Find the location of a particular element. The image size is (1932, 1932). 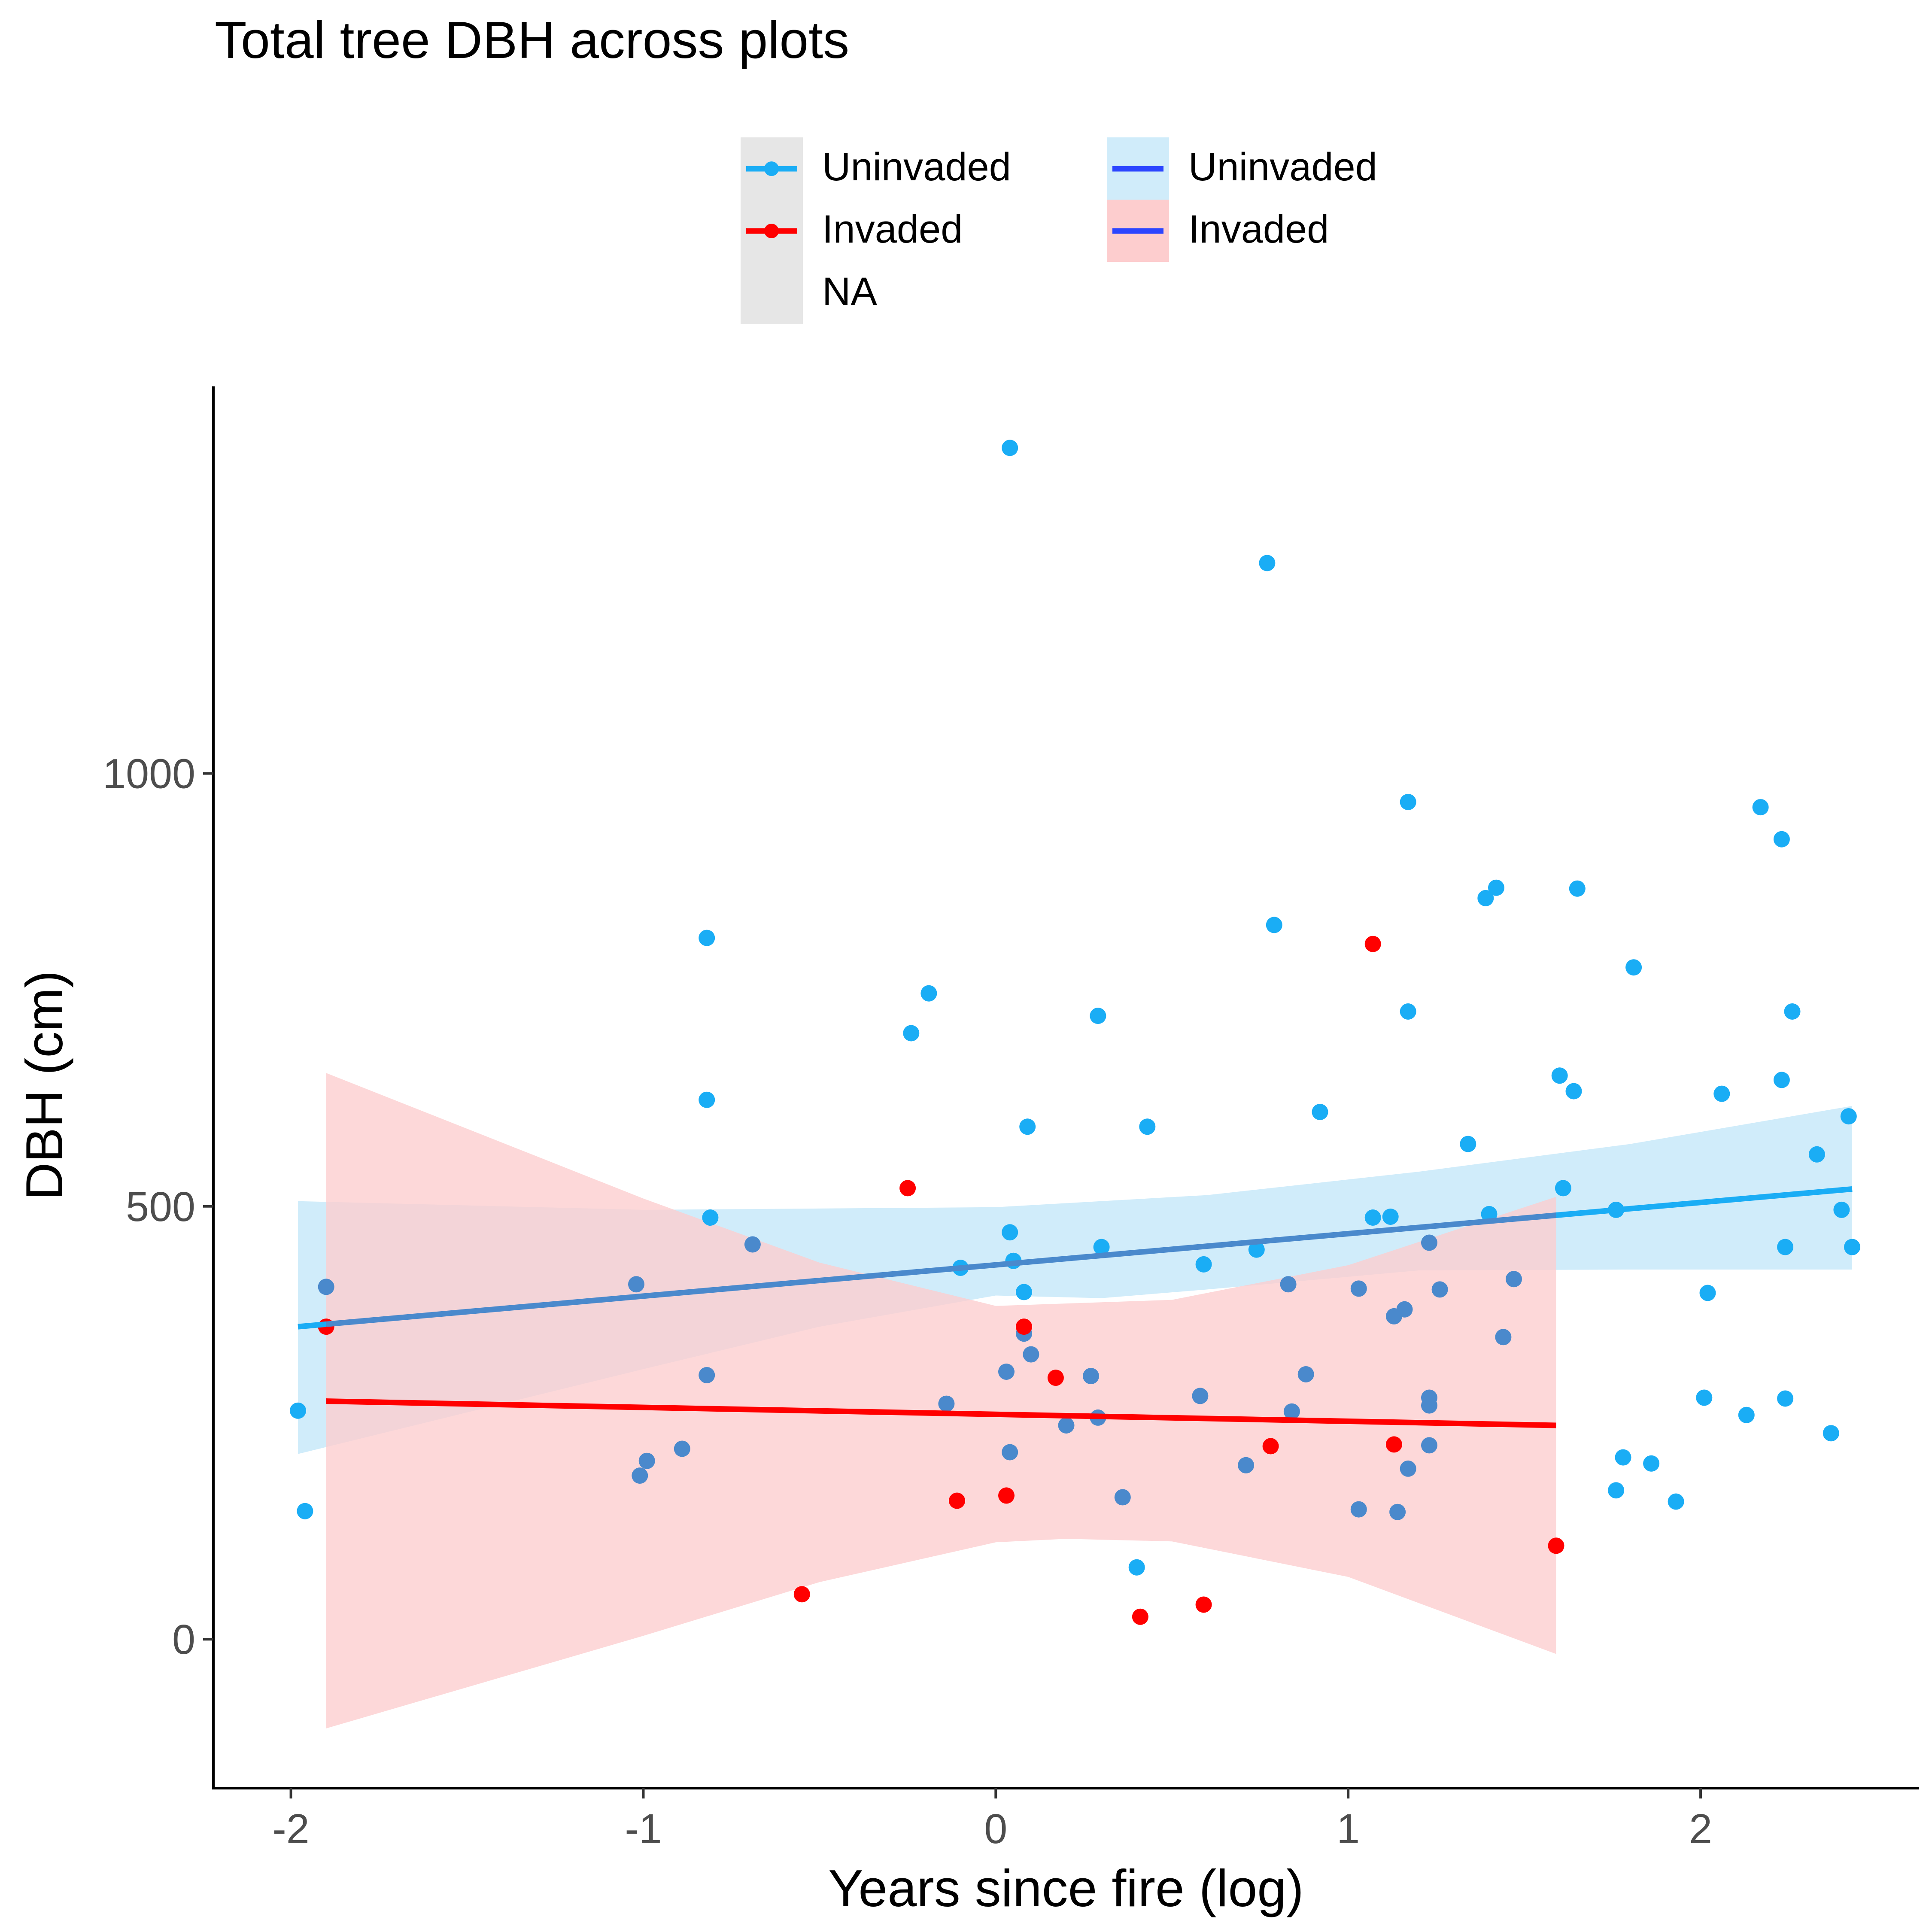

legend-label-uninvaded-points: Uninvaded is located at coordinates (917, 167).